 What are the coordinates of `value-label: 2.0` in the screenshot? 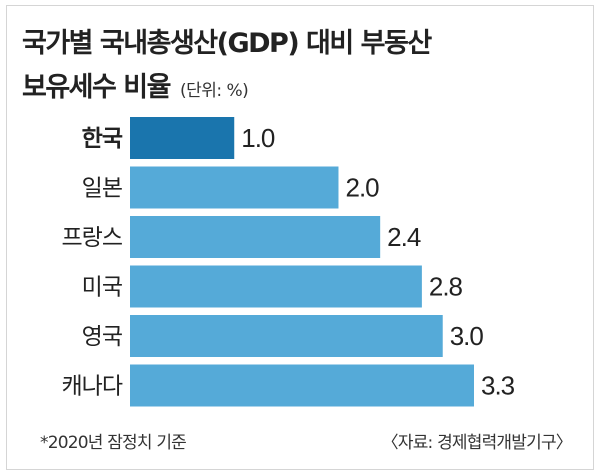 It's located at (362, 188).